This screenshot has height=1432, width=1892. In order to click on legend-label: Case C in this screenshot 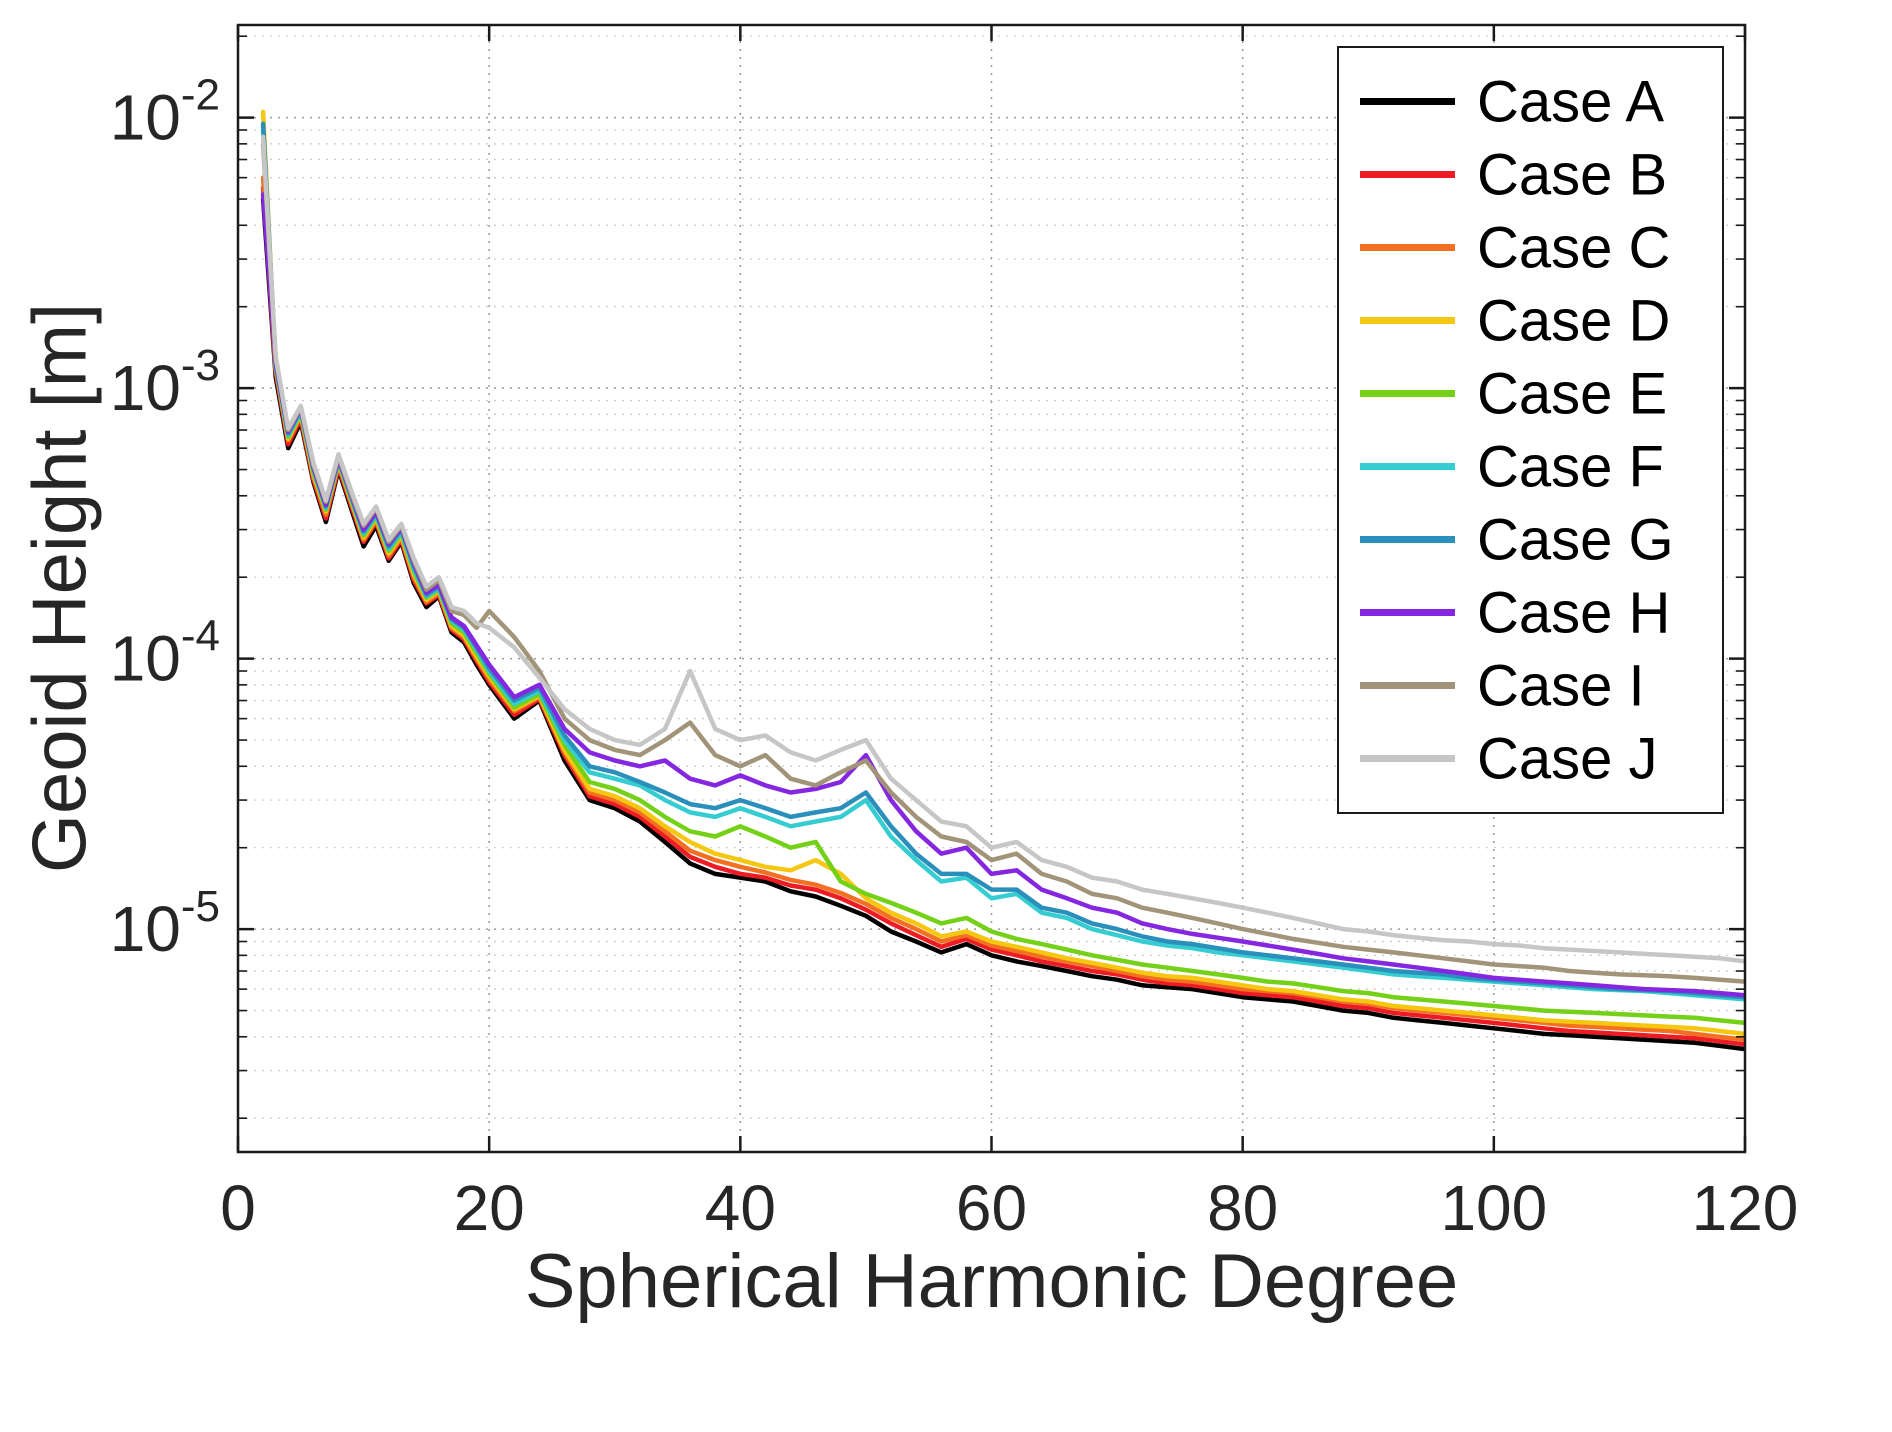, I will do `click(1573, 248)`.